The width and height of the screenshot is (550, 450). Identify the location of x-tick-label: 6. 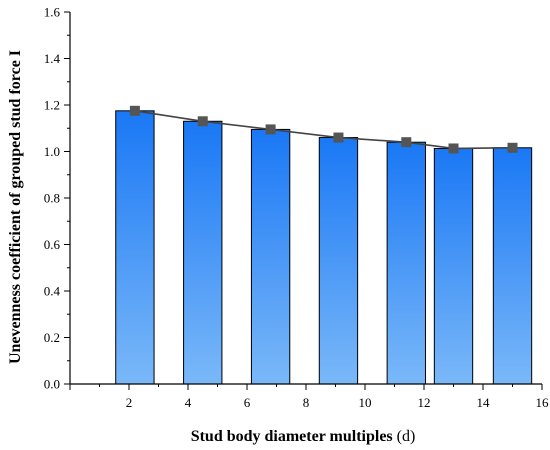
(247, 402).